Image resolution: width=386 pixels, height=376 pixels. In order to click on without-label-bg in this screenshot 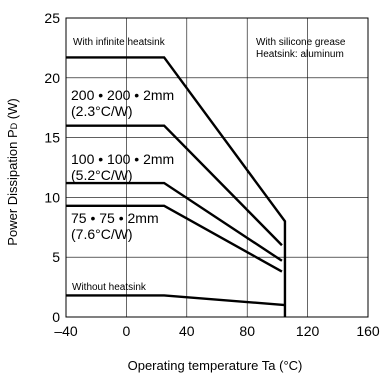, I will do `click(113, 286)`.